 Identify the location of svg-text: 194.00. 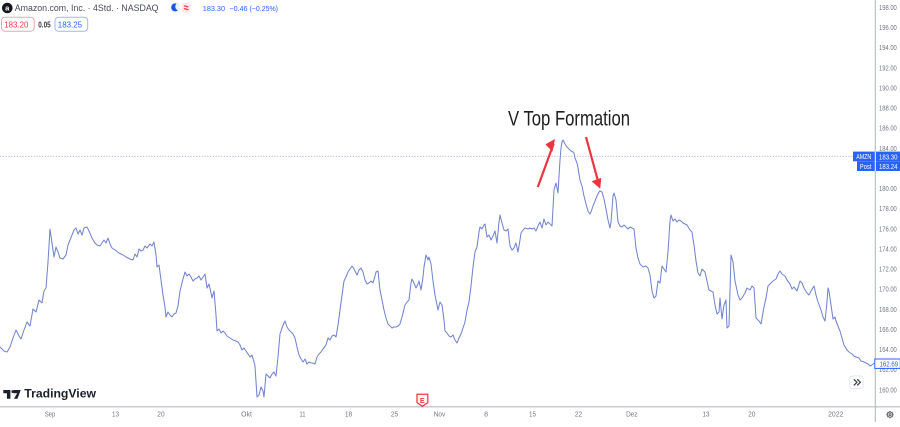
(888, 47).